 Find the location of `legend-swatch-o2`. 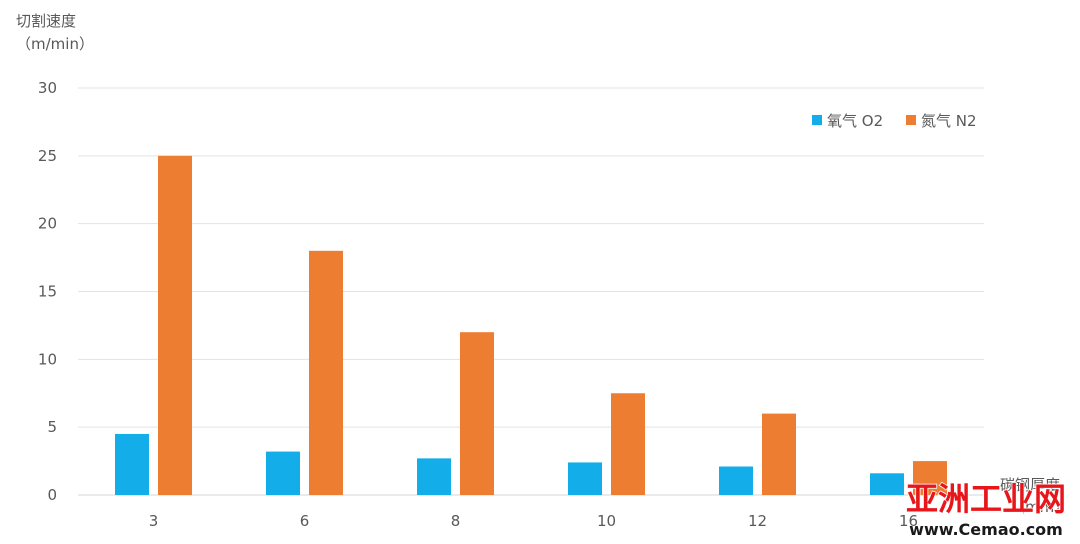

legend-swatch-o2 is located at coordinates (817, 120).